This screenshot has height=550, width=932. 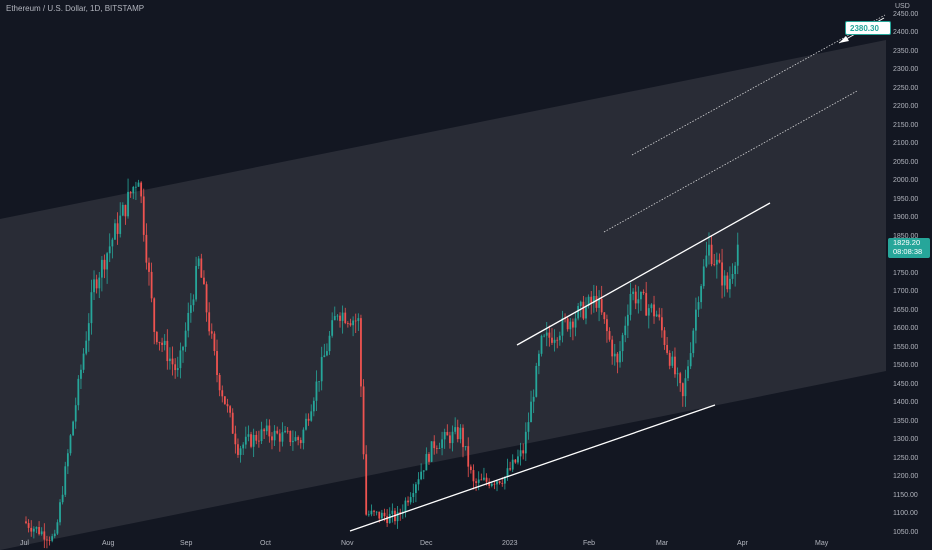 I want to click on price-tick-label: 1050.00, so click(x=906, y=532).